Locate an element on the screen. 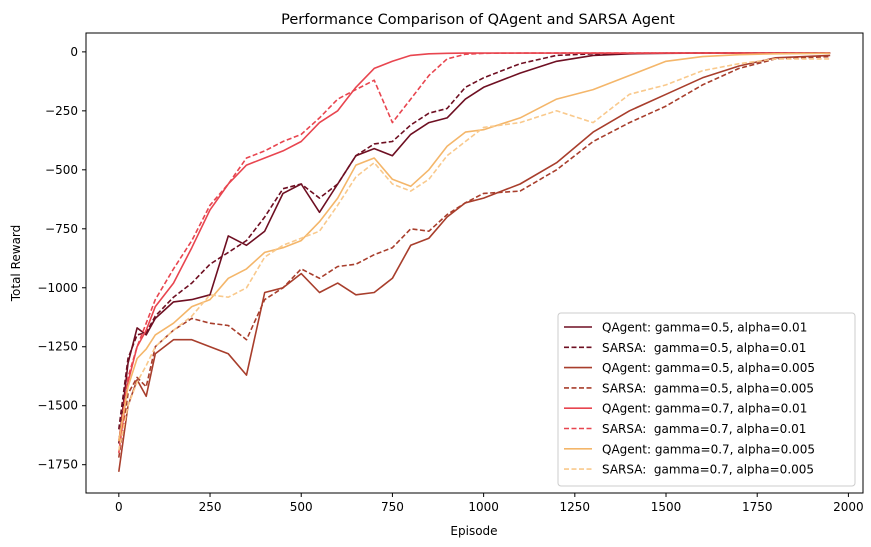 The image size is (871, 547). y-axis-label: Total Reward is located at coordinates (16, 264).